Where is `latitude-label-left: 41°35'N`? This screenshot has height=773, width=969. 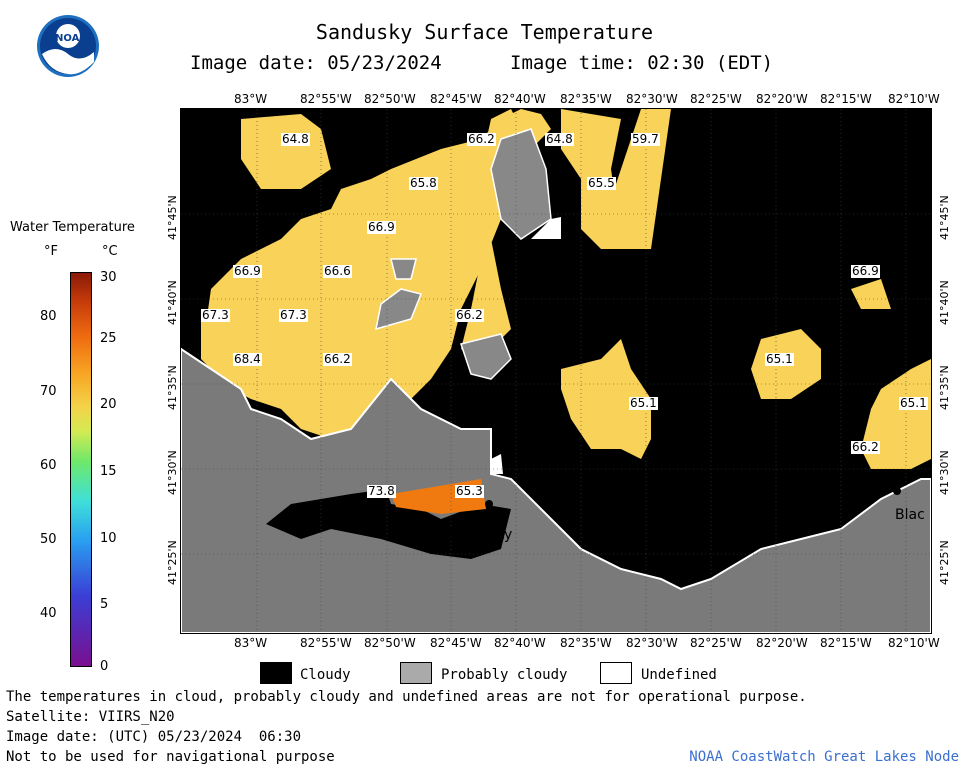 latitude-label-left: 41°35'N is located at coordinates (172, 387).